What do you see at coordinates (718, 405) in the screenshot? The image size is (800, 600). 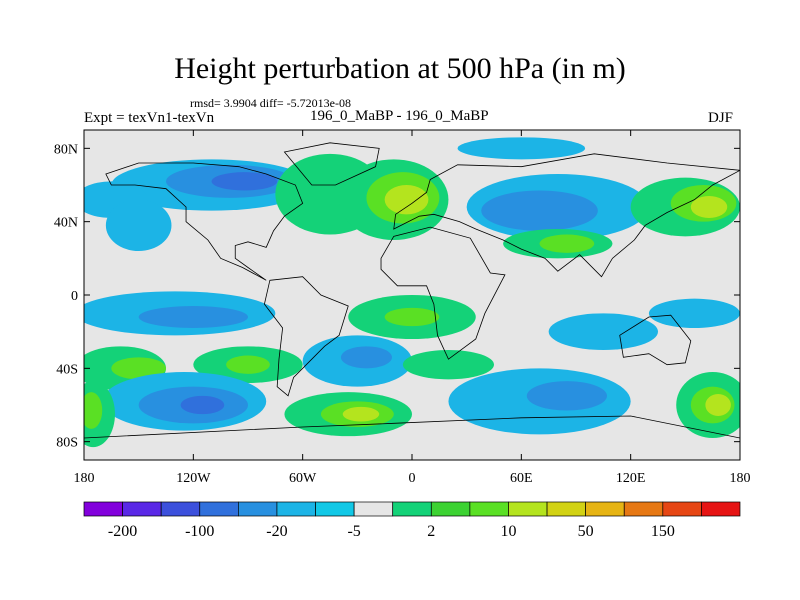 I see `contour-southern-ridge-e-inner` at bounding box center [718, 405].